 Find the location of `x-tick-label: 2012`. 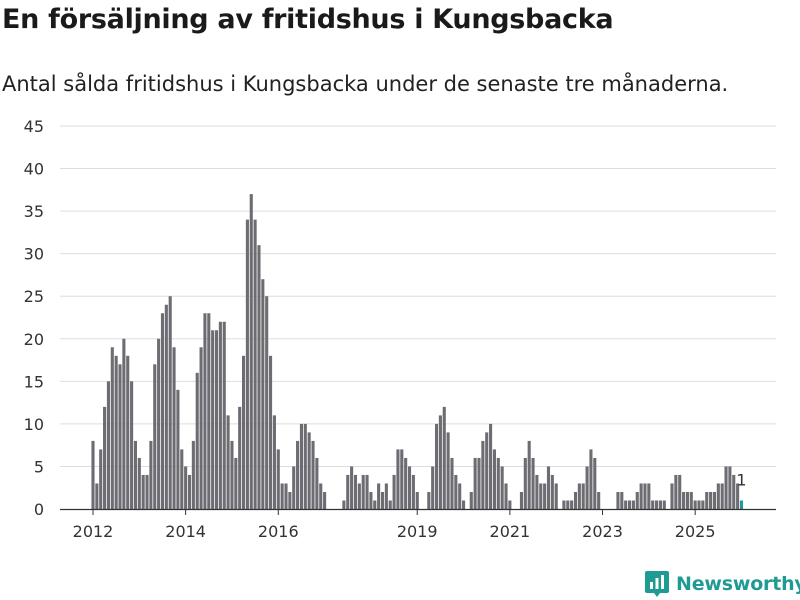

x-tick-label: 2012 is located at coordinates (93, 531).